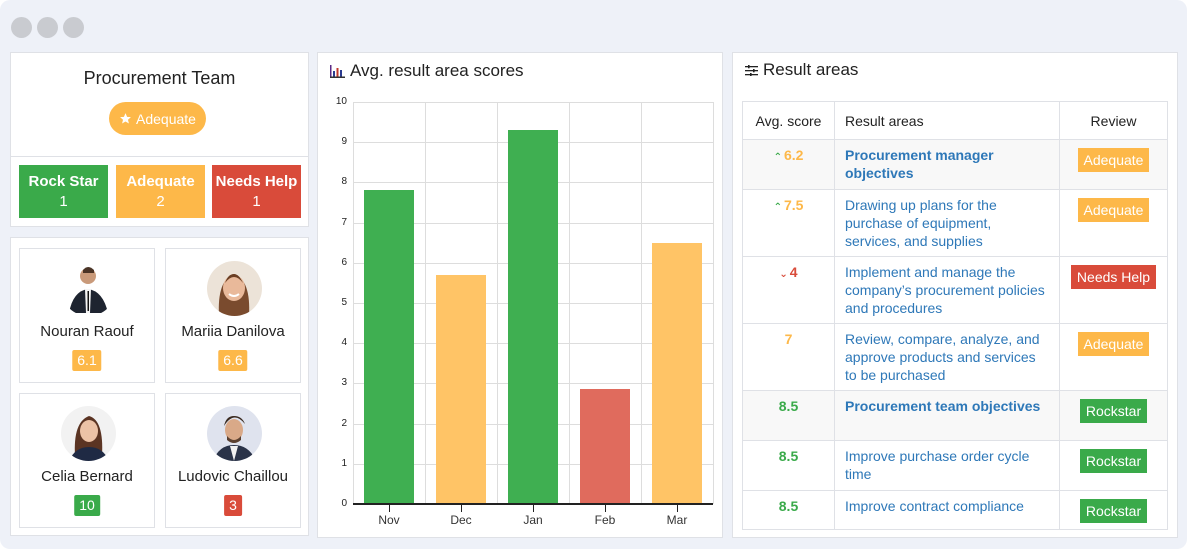  I want to click on y-axis-tick-label: 0, so click(344, 503).